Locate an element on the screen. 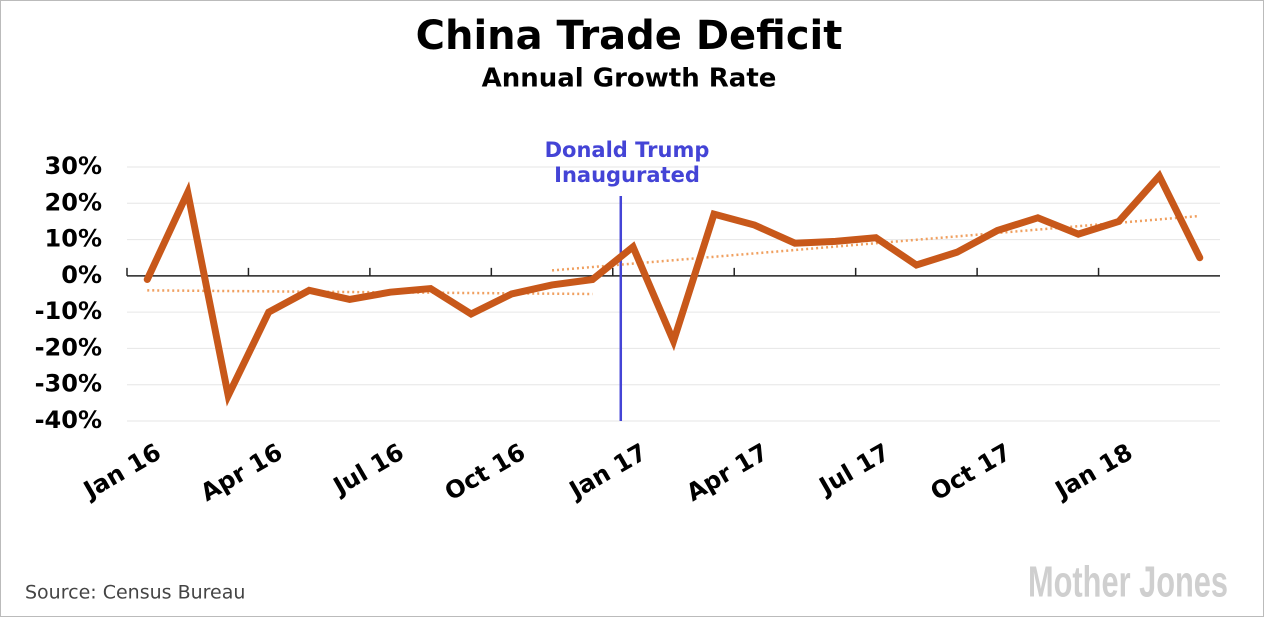 This screenshot has height=617, width=1264. y-tick-label: -10% is located at coordinates (68, 311).